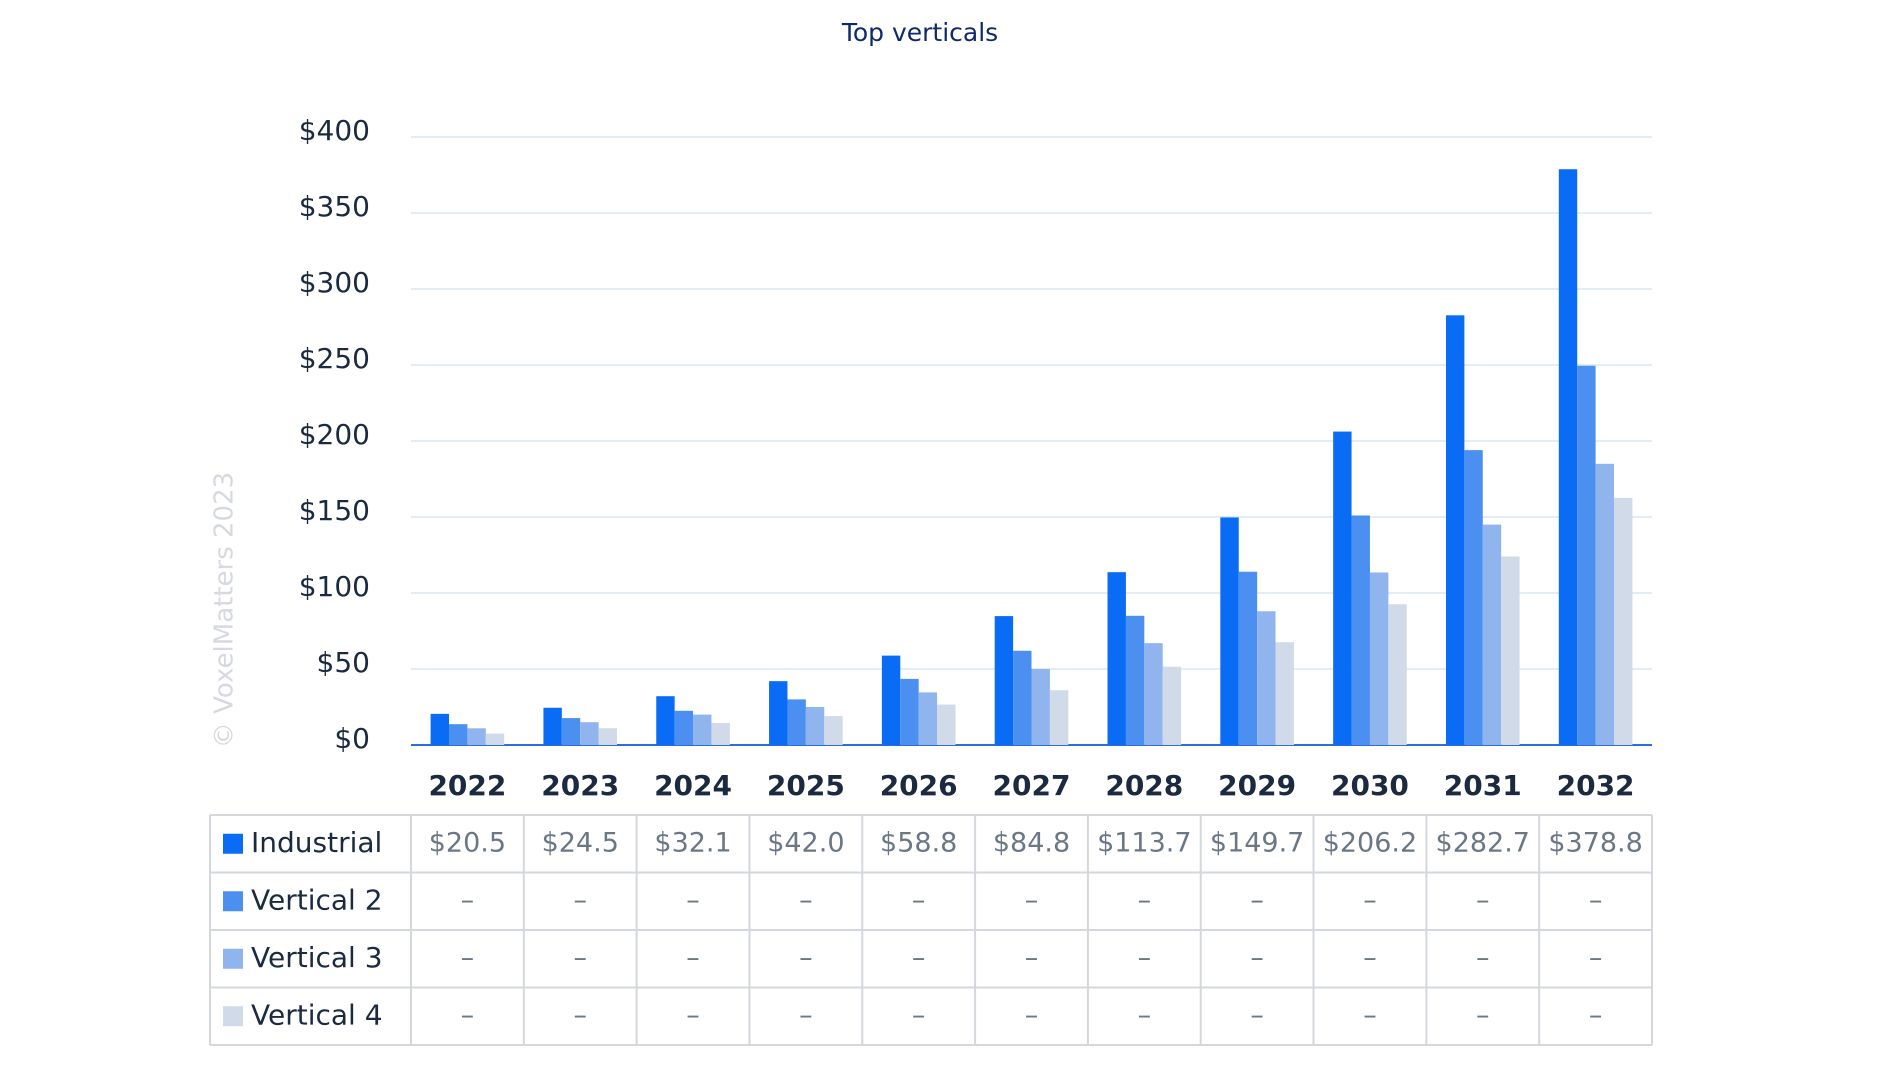 The height and width of the screenshot is (1068, 1900). What do you see at coordinates (919, 785) in the screenshot?
I see `x-tick-label: 2026` at bounding box center [919, 785].